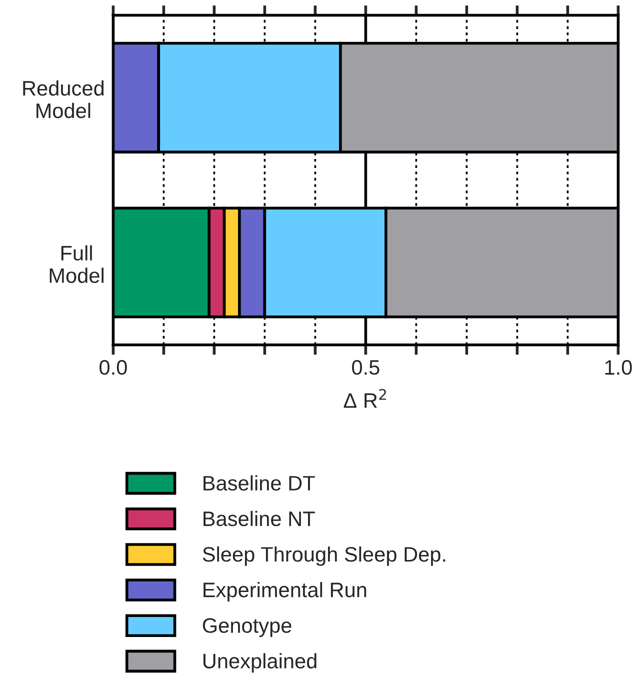 The width and height of the screenshot is (636, 694). Describe the element at coordinates (113, 367) in the screenshot. I see `x-tick-label: 0.0` at that location.